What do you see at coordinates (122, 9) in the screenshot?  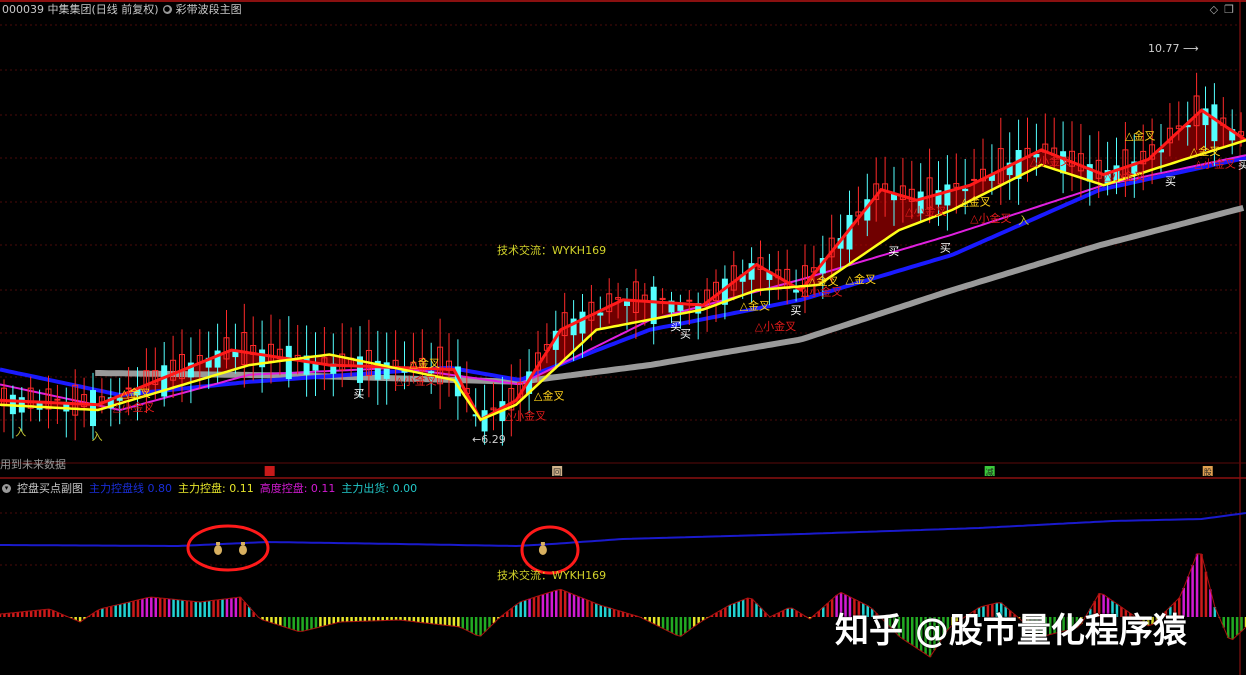 I see `chart-header: 000039 中集集团(日线 前复权) ● 彩带波段主图` at bounding box center [122, 9].